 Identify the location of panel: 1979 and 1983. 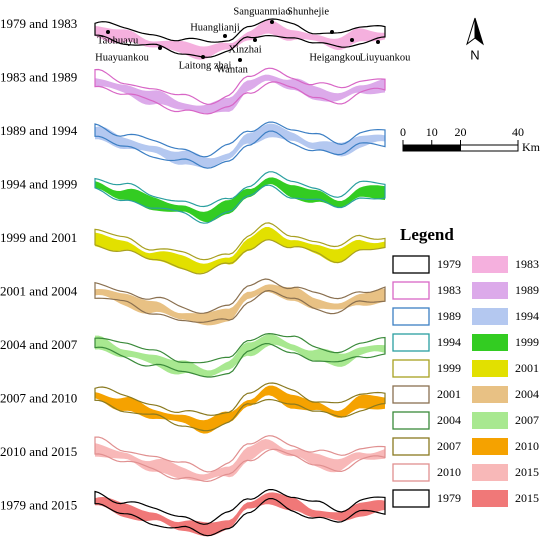
(193, 38).